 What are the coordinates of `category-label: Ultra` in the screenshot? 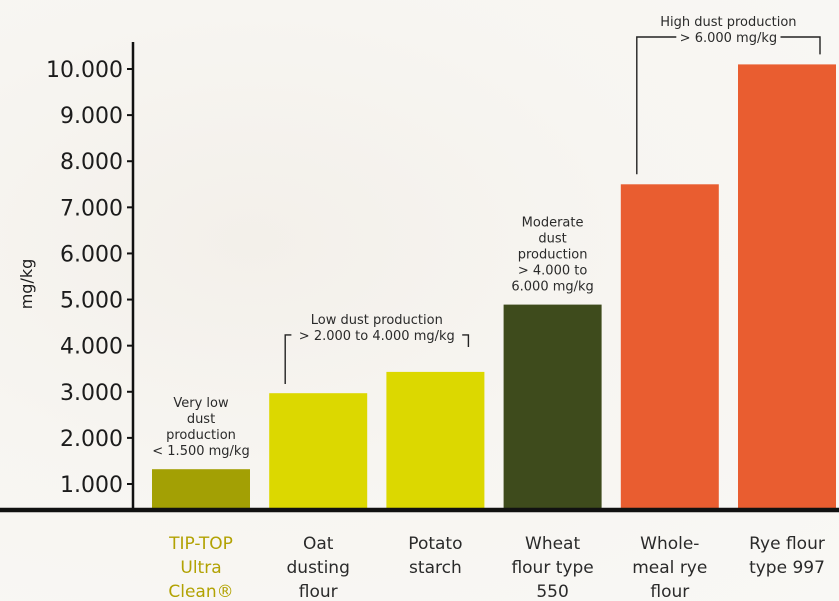 It's located at (200, 568).